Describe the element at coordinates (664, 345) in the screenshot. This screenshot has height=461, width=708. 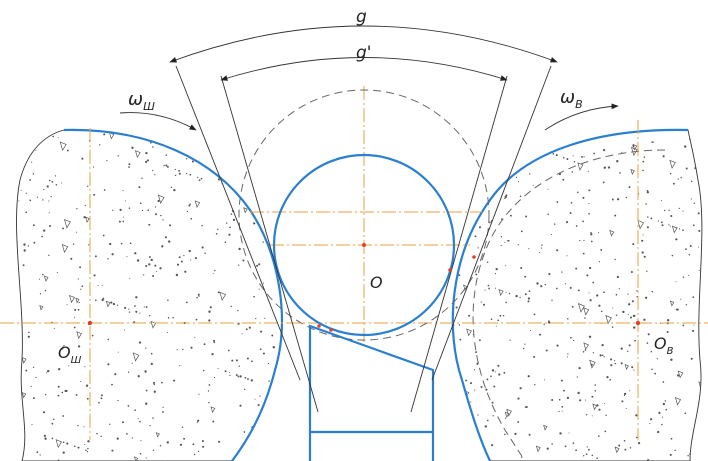
I see `right-center-label: OВ` at that location.